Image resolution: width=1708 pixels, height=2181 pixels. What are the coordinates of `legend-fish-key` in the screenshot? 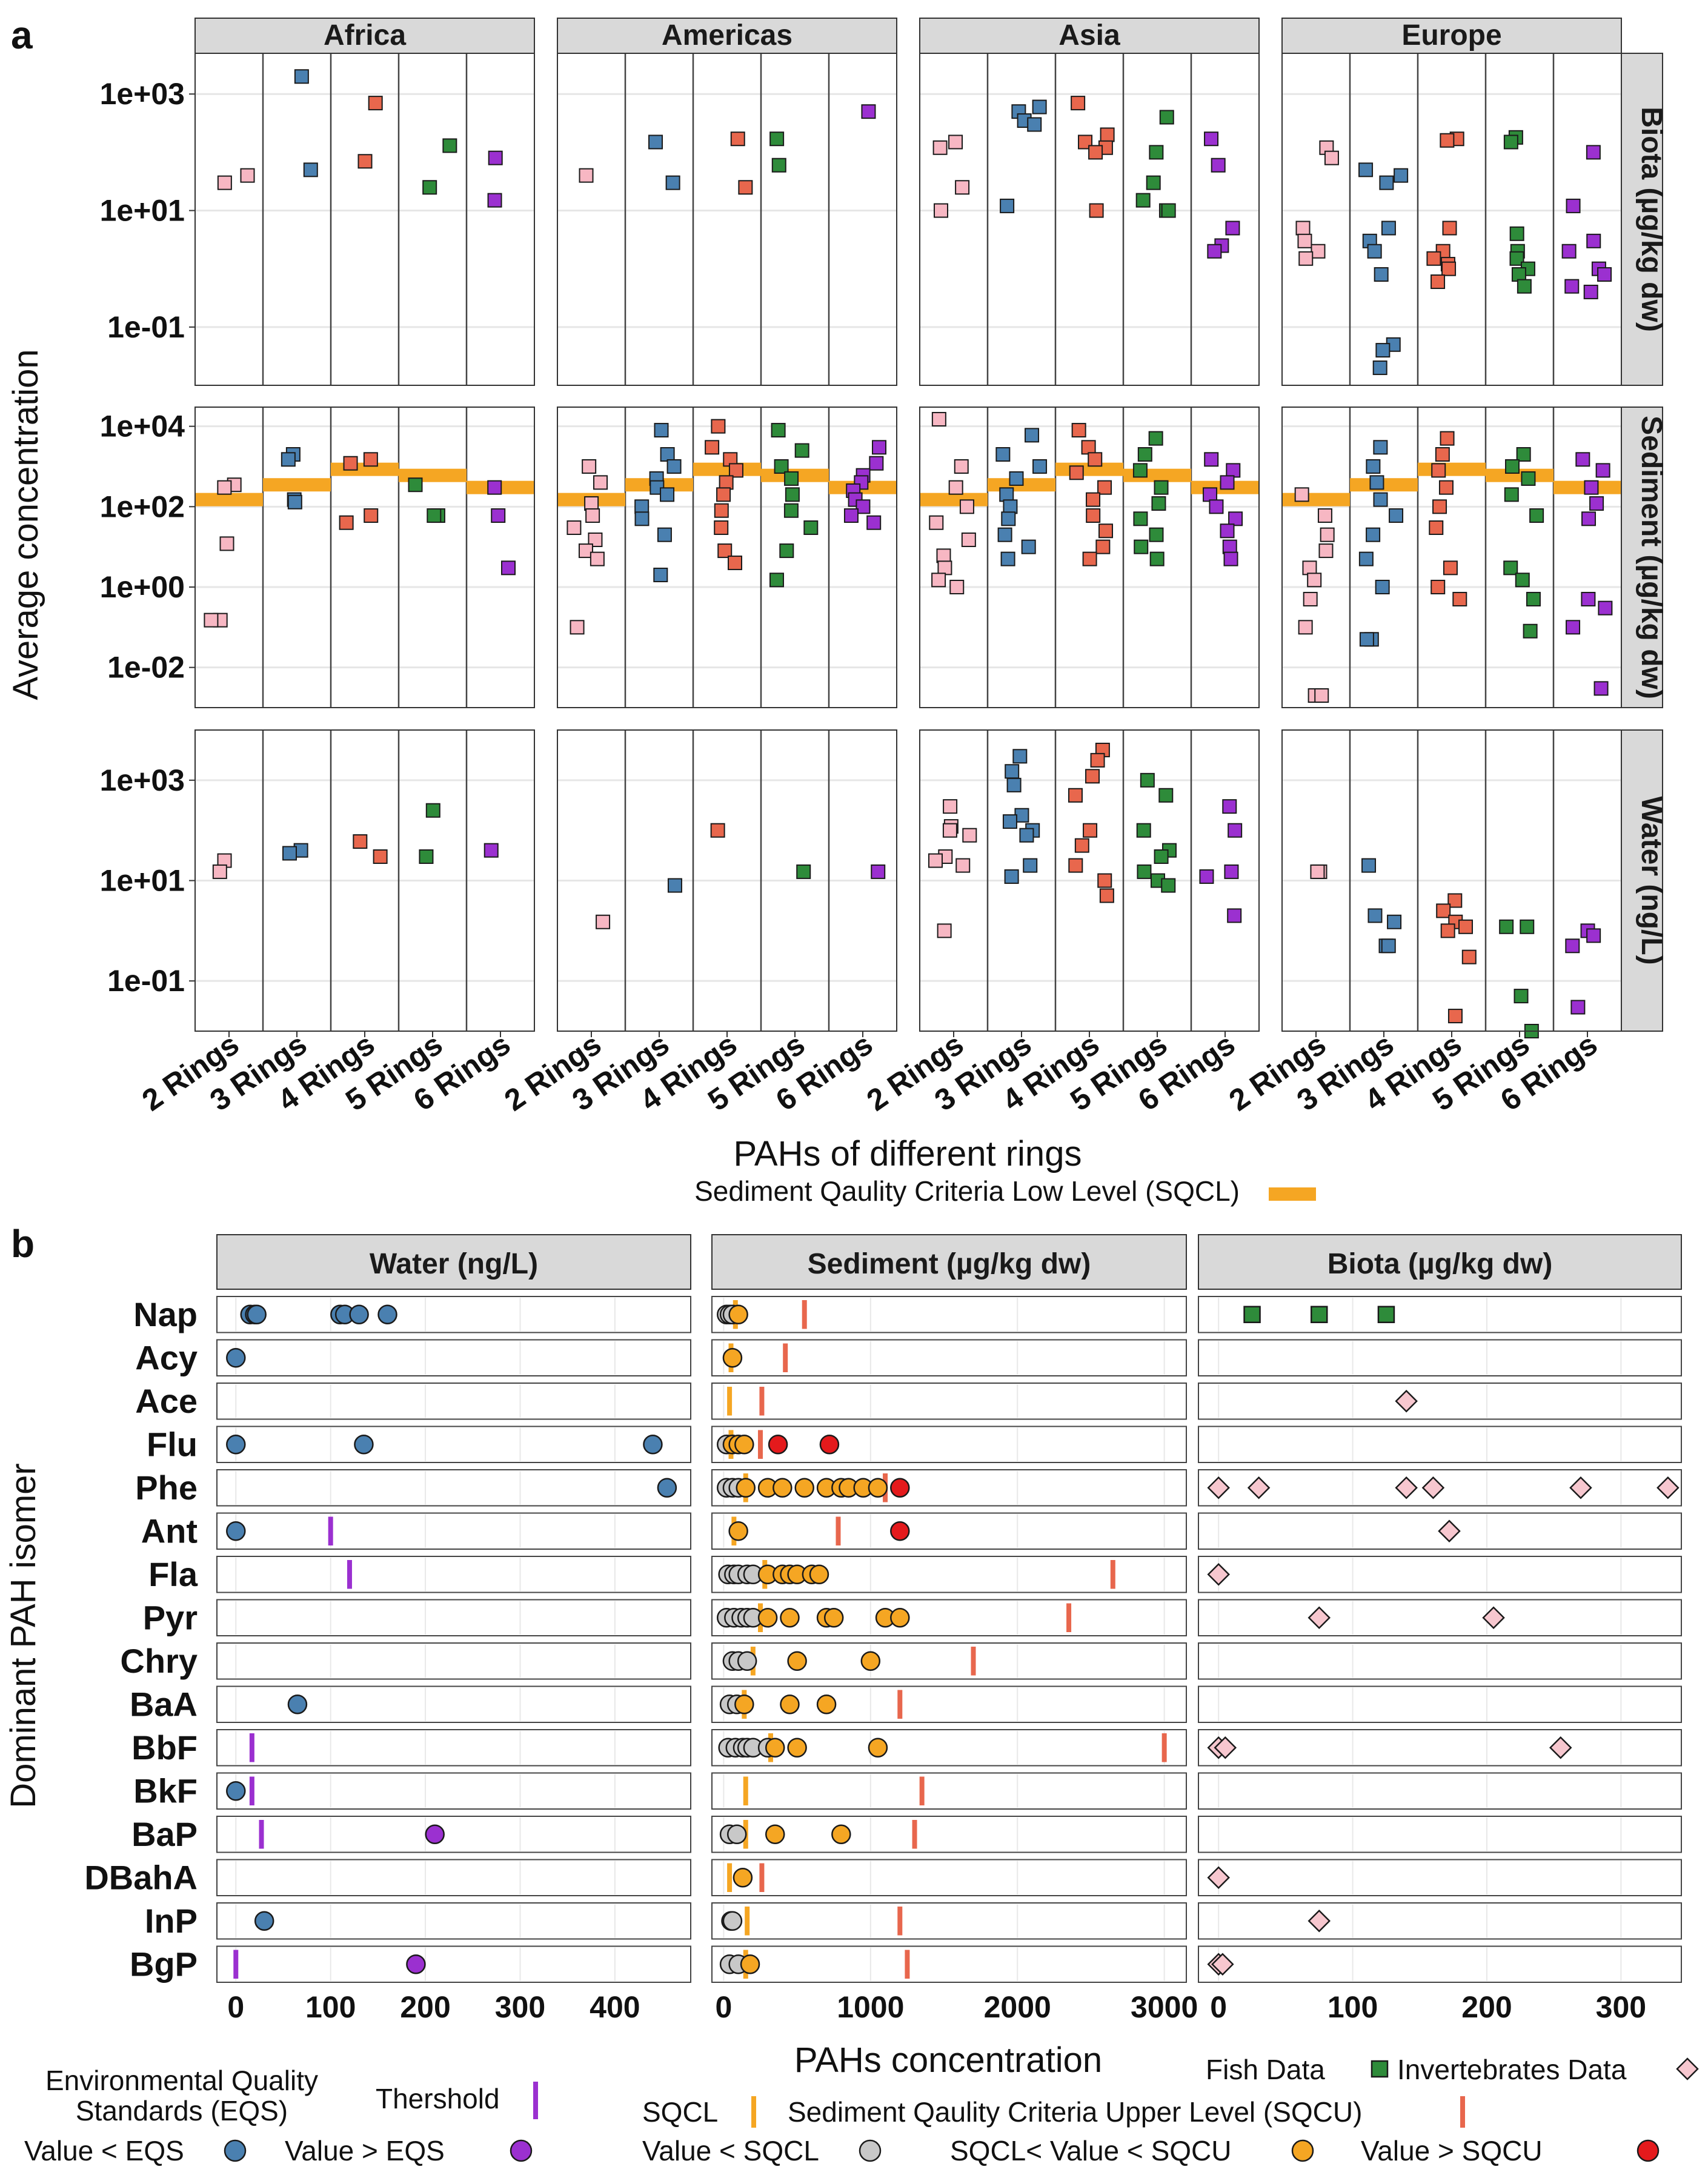 It's located at (1380, 2069).